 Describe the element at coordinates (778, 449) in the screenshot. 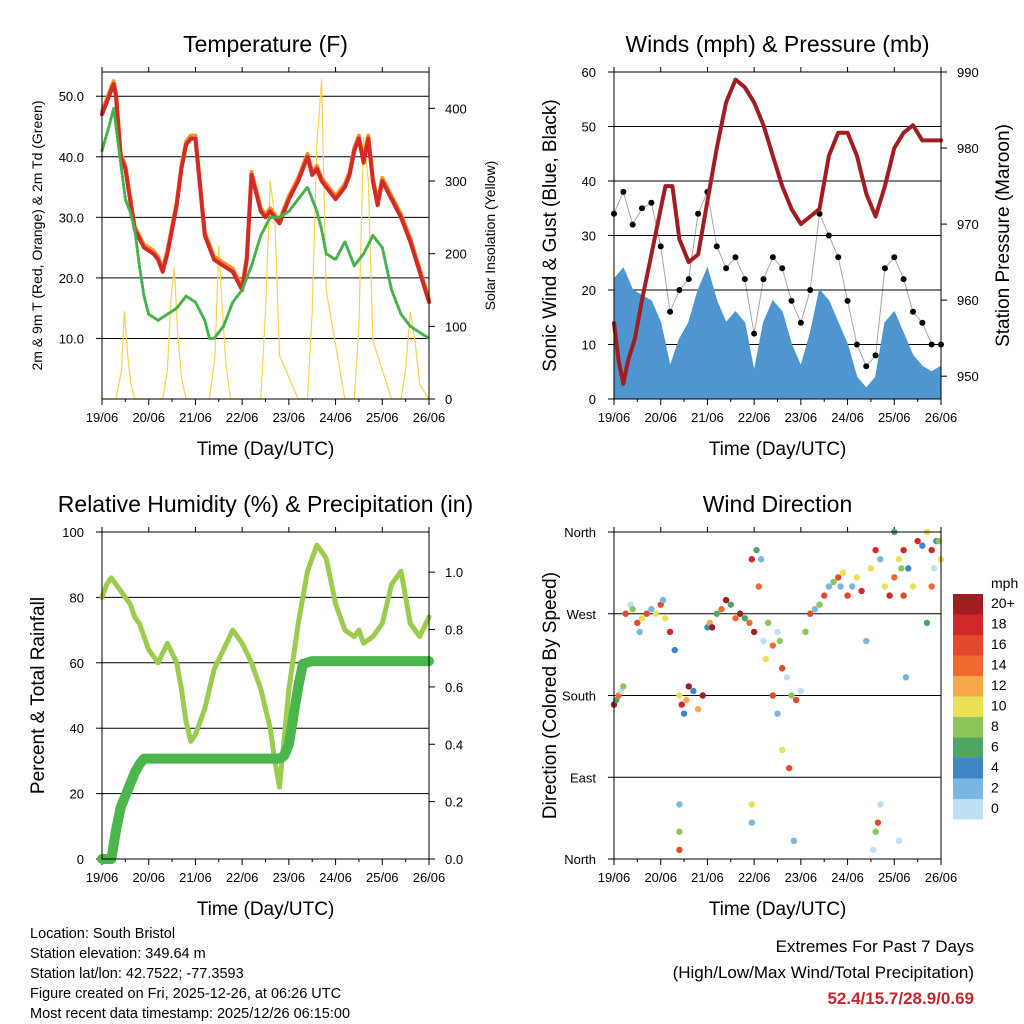

I see `x-axis-label: Time (Day/UTC)` at that location.